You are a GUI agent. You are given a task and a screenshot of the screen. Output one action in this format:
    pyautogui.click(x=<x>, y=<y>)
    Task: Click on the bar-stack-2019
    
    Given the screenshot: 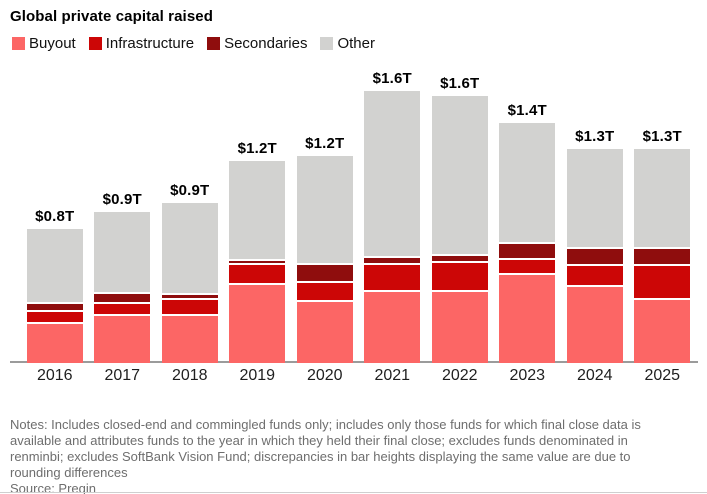 What is the action you would take?
    pyautogui.click(x=257, y=261)
    